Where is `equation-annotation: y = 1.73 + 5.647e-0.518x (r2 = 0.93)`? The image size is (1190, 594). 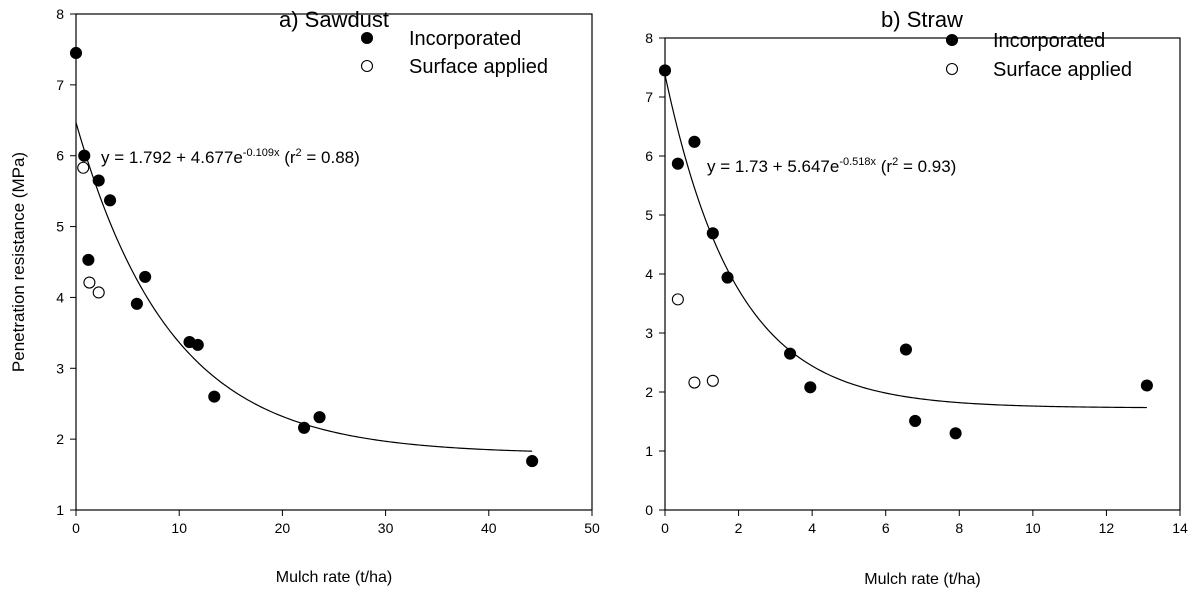
equation-annotation: y = 1.73 + 5.647e-0.518x (r2 = 0.93) is located at coordinates (831, 166).